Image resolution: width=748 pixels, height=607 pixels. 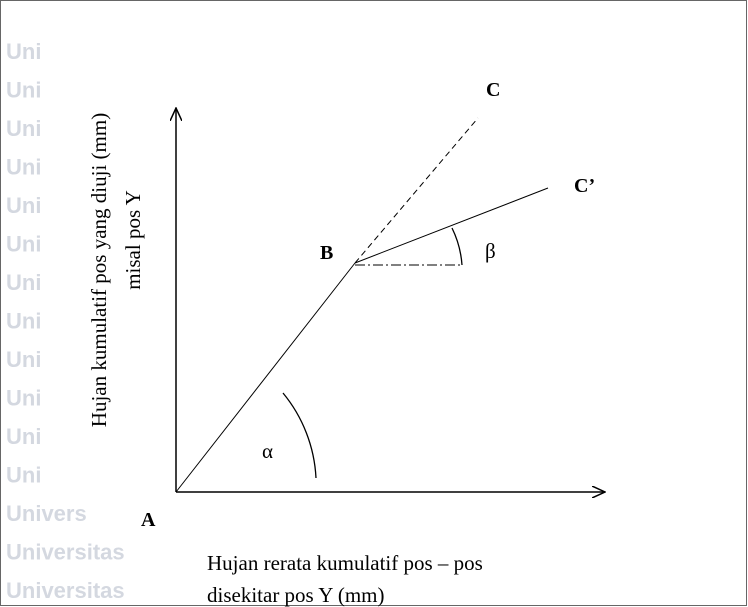 What do you see at coordinates (133, 240) in the screenshot?
I see `y-axis-label: misal pos Y` at bounding box center [133, 240].